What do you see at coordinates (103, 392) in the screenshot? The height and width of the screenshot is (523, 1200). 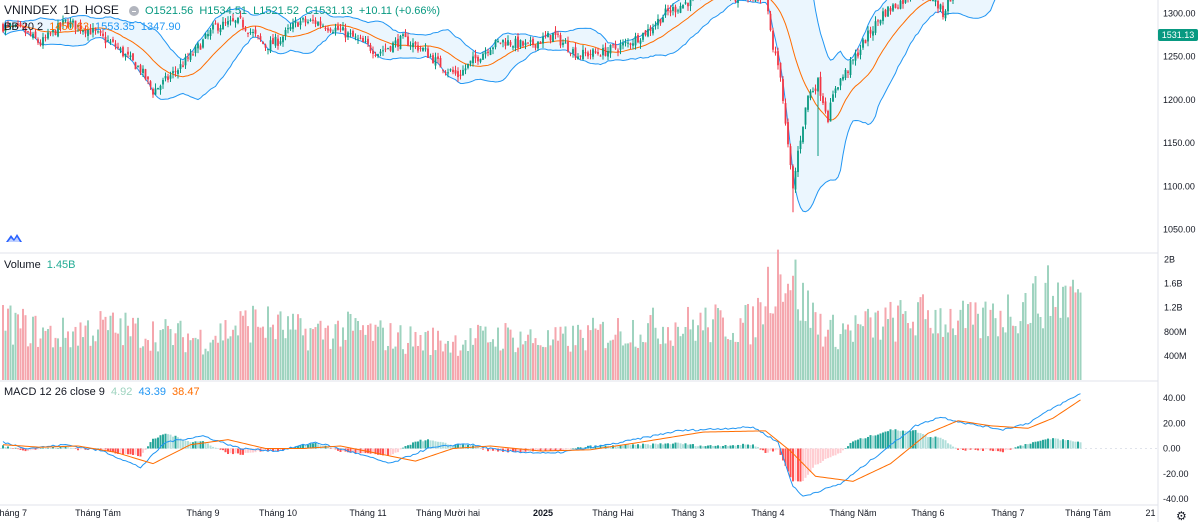 I see `macd-legend: MACD 12 26 close 9 4.92 43.39 38.47` at bounding box center [103, 392].